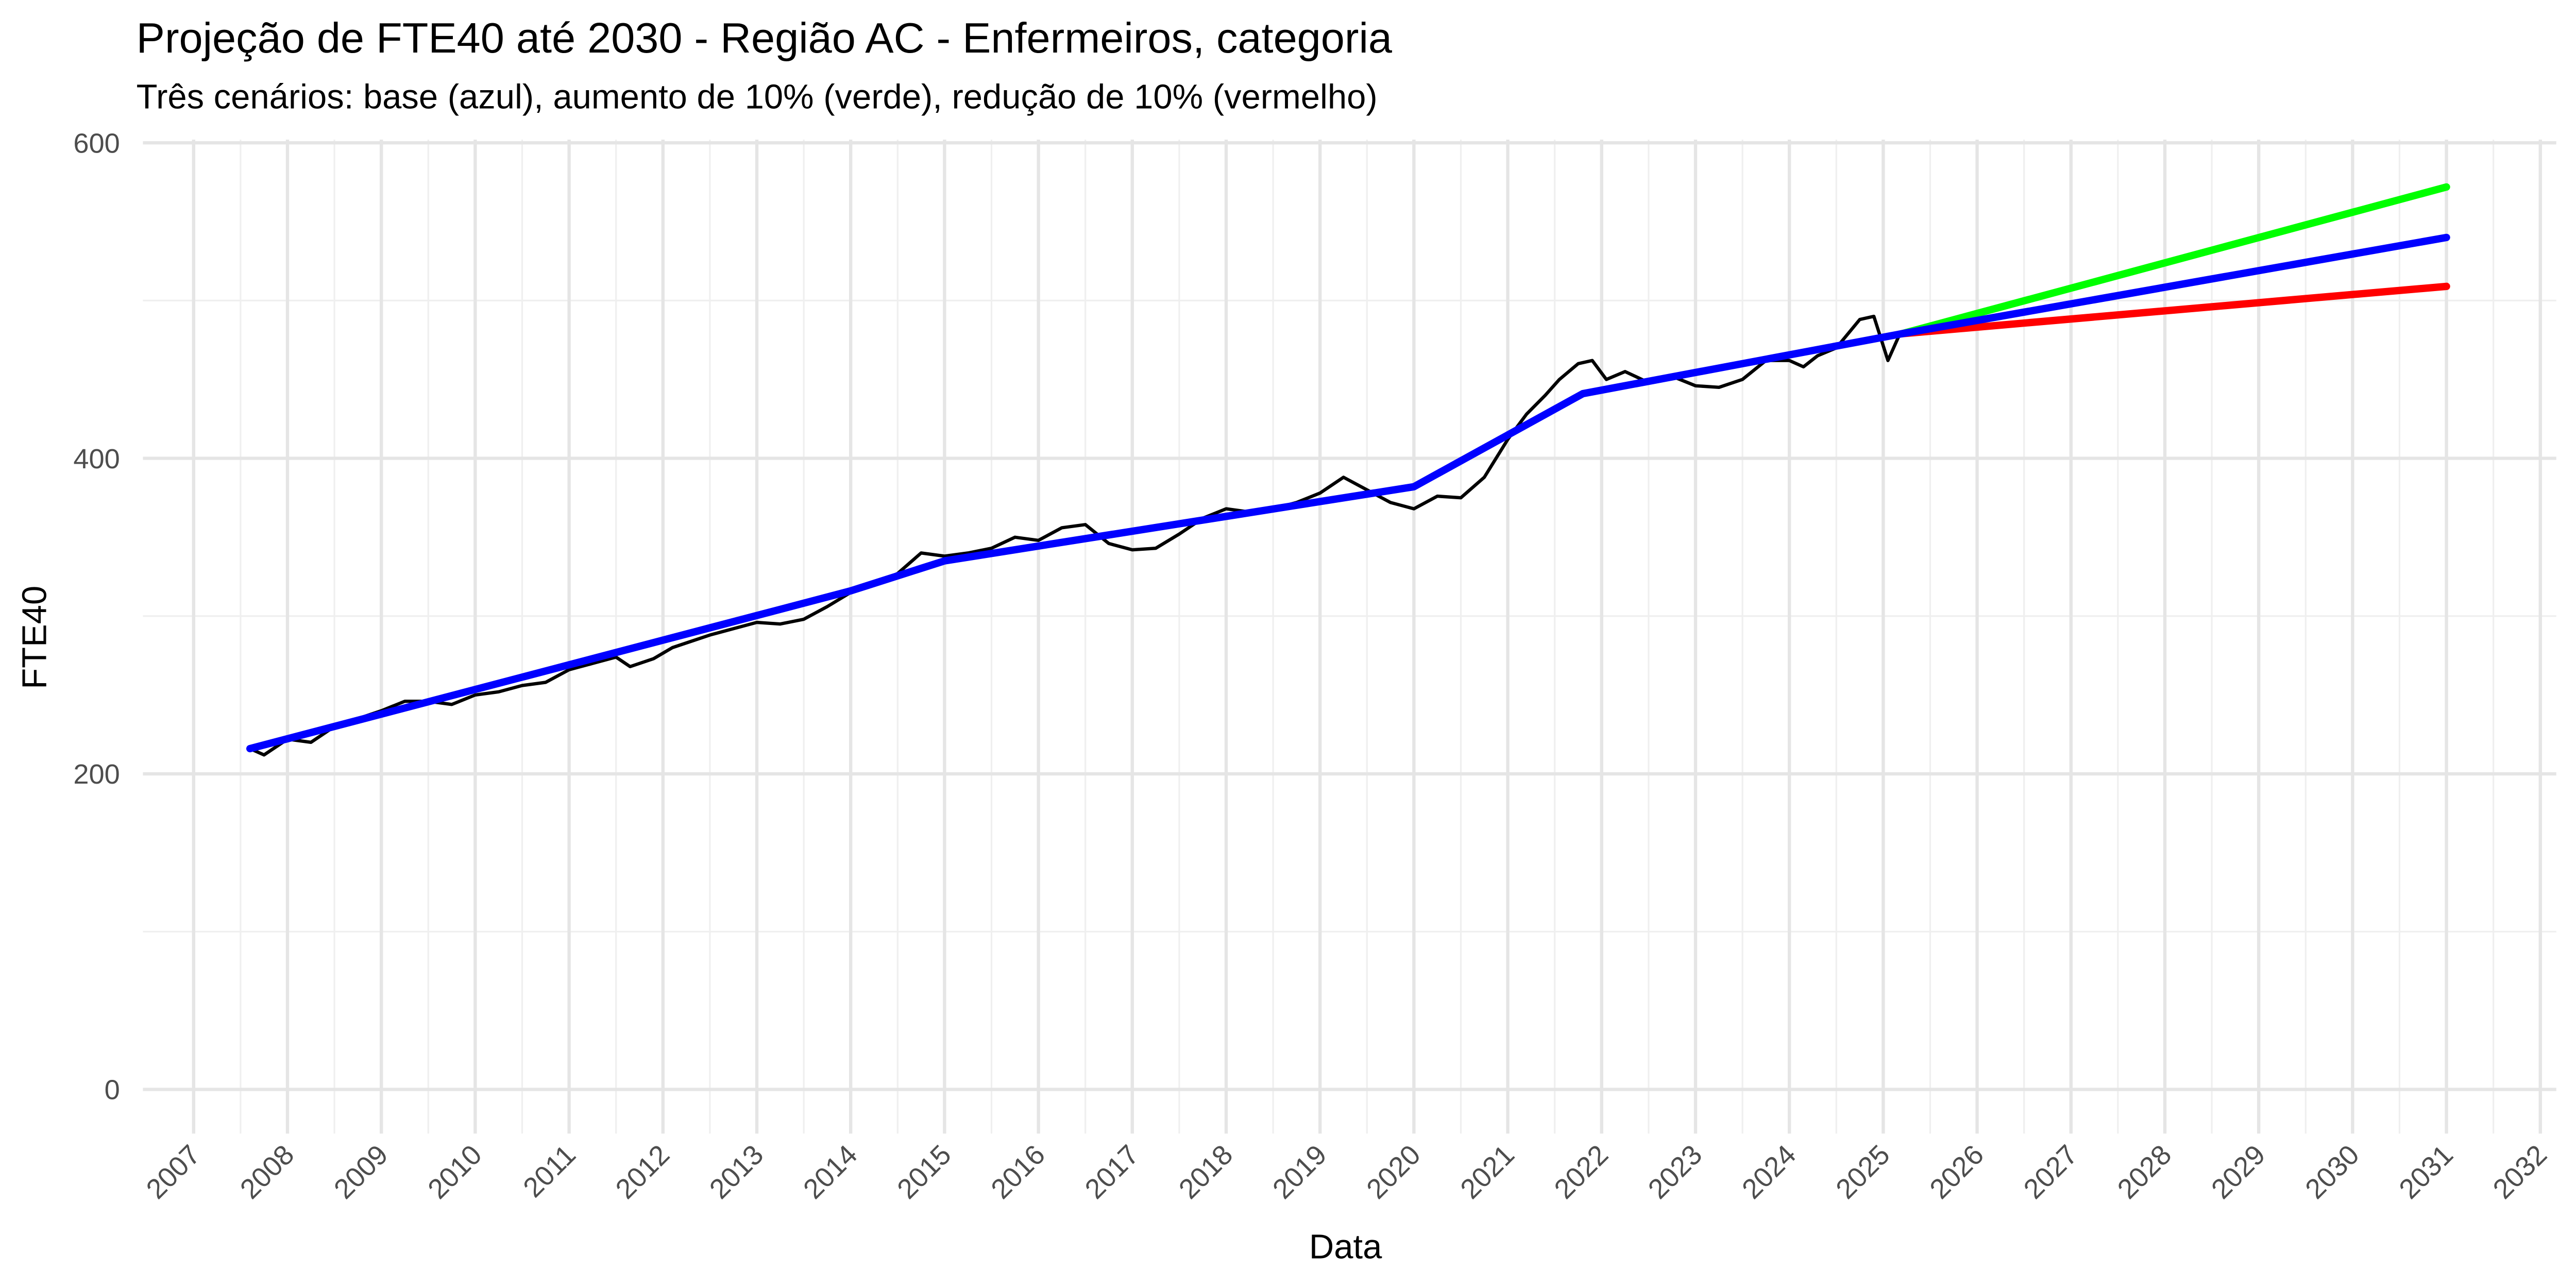  I want to click on x-tick-label: 2016, so click(1018, 1172).